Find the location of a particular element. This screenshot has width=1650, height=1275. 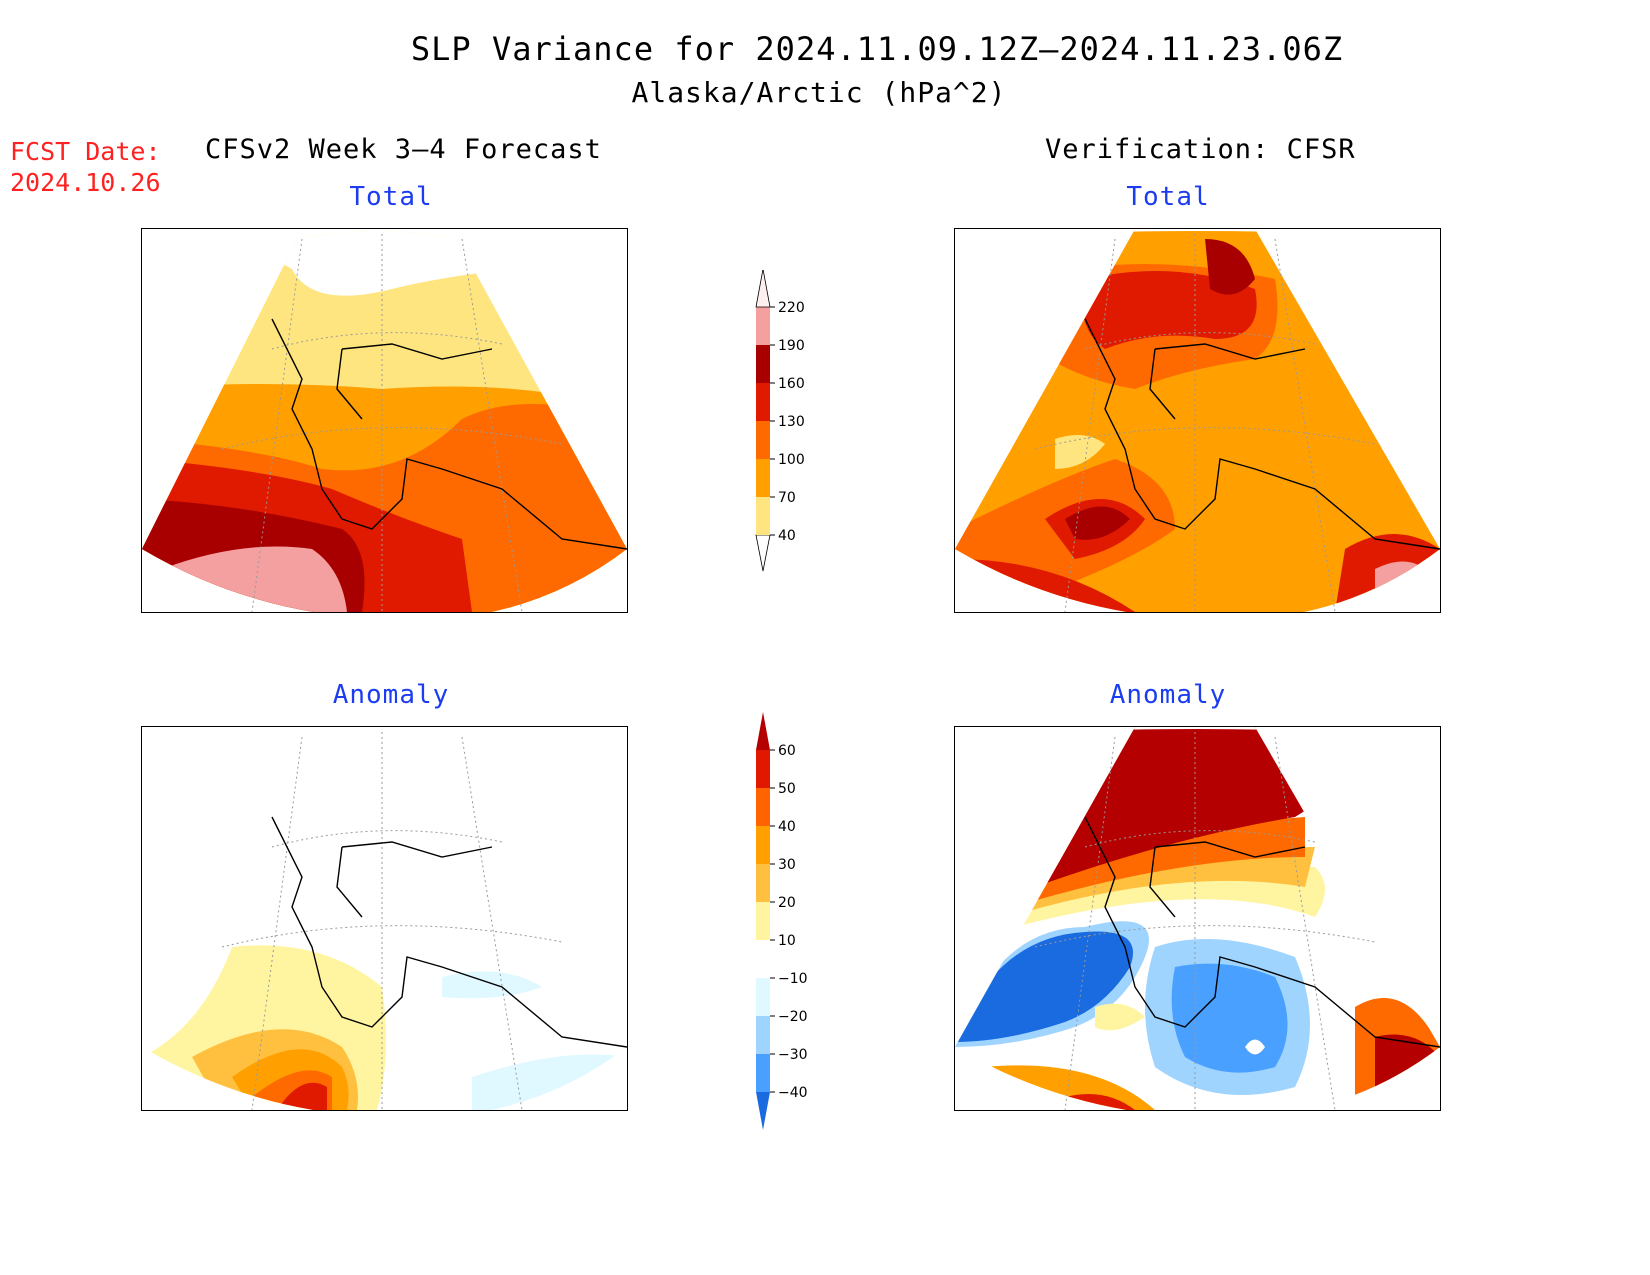

verification-anomaly-subtitle: Anomaly is located at coordinates (1168, 695).